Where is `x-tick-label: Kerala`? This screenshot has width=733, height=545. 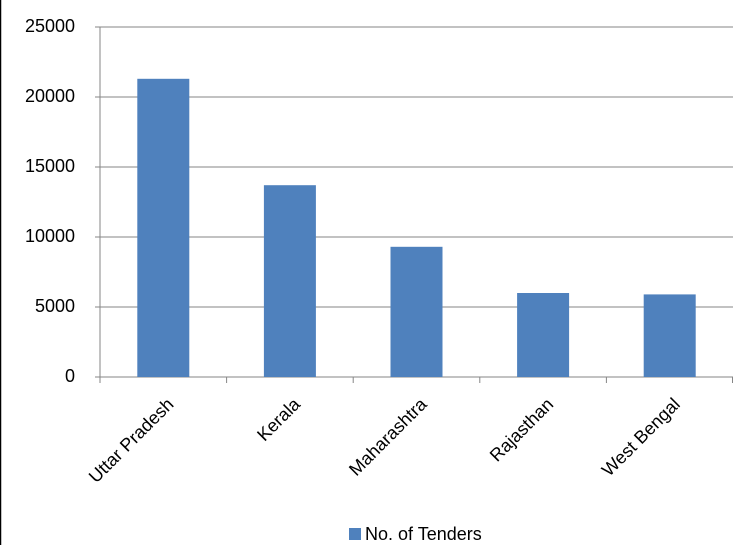 x-tick-label: Kerala is located at coordinates (279, 419).